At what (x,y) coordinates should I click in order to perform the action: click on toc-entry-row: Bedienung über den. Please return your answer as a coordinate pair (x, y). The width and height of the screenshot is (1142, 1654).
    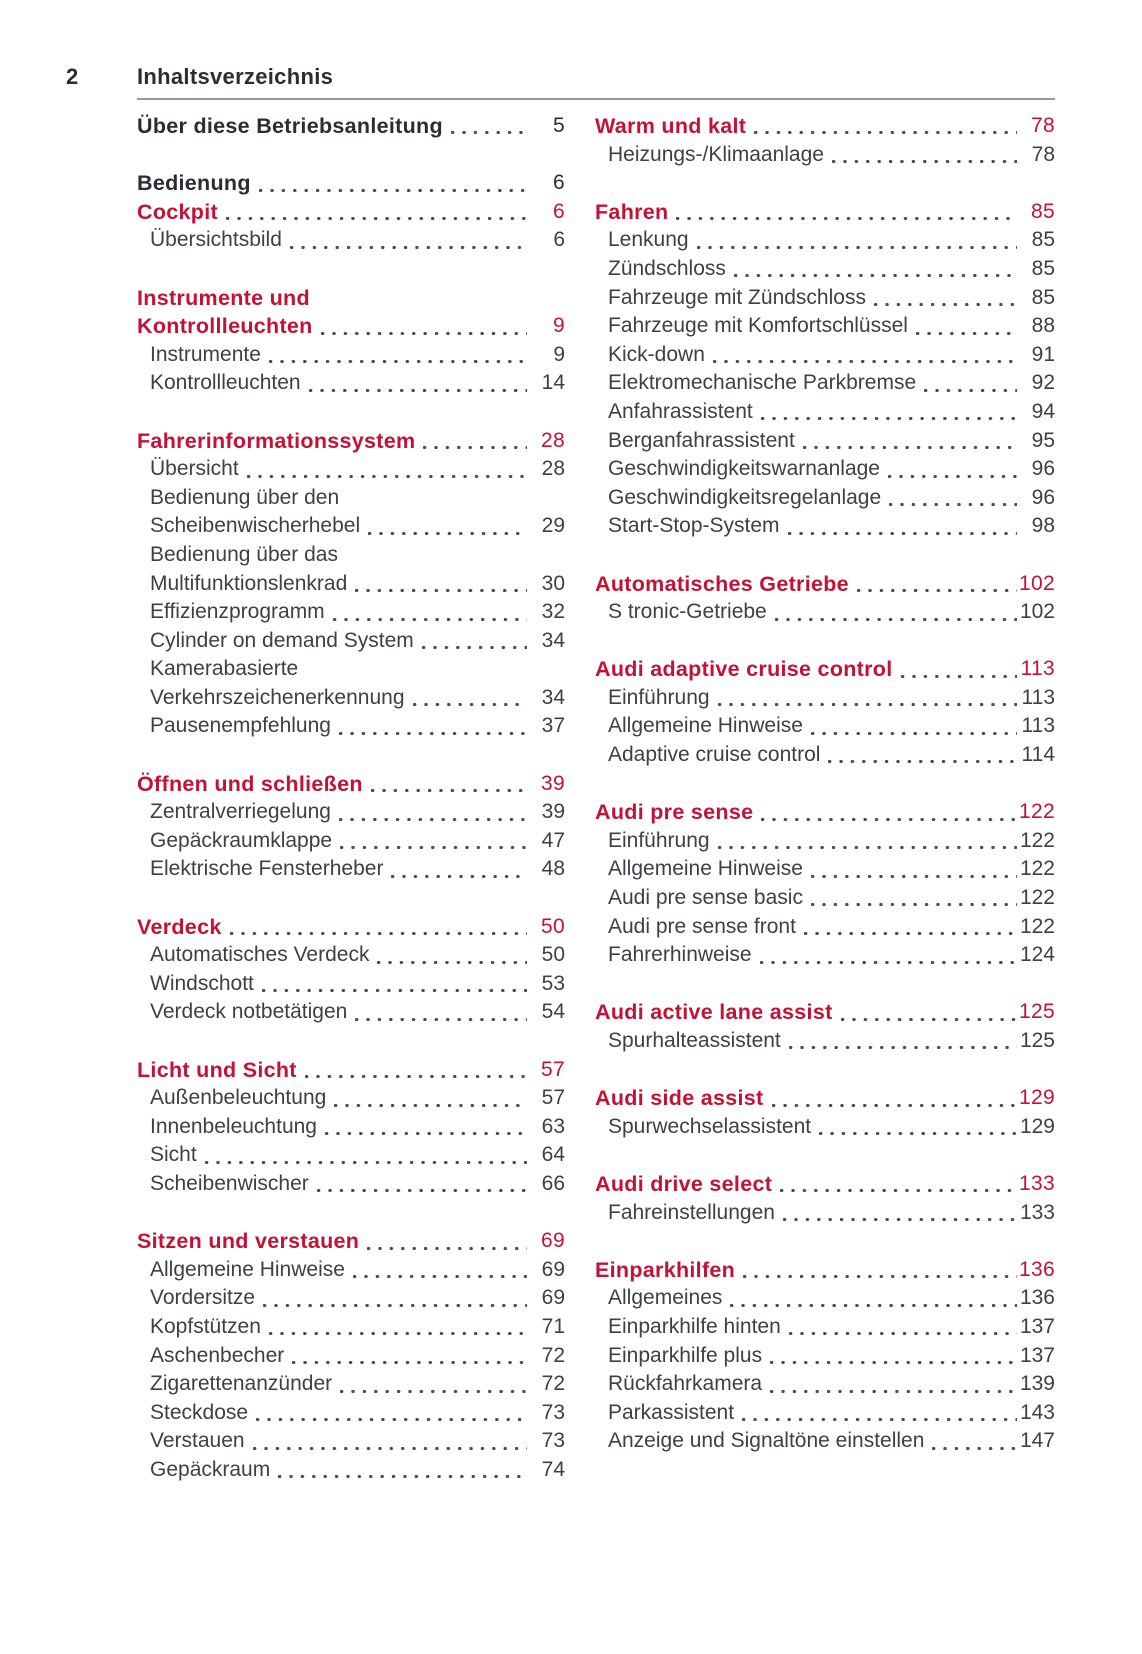
    Looking at the image, I should click on (351, 498).